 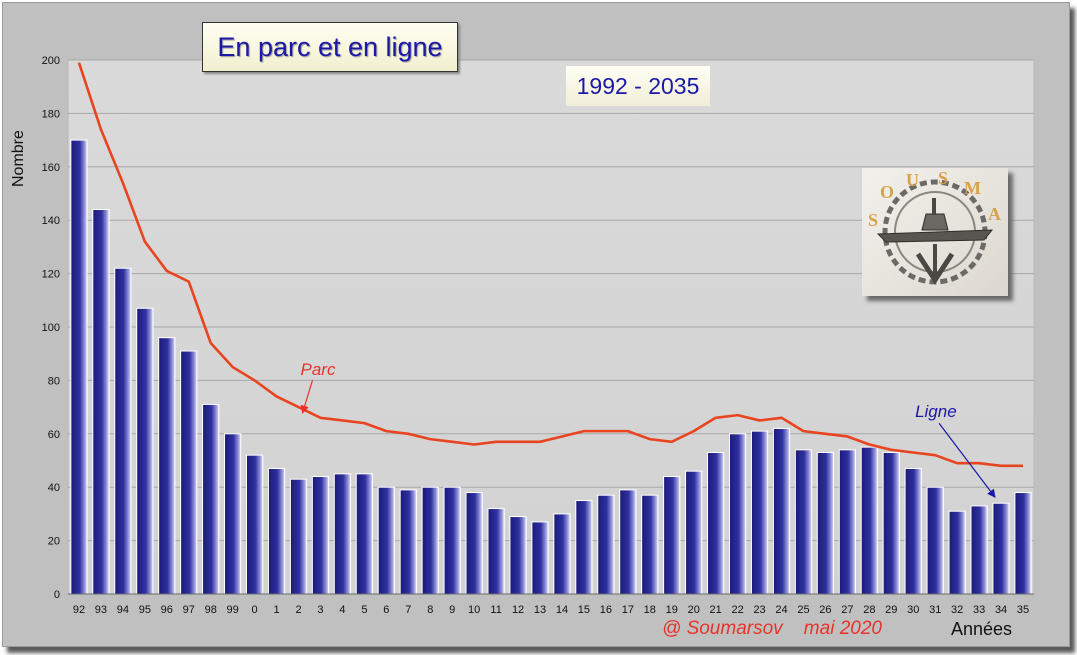 I want to click on x-tick-label: 13, so click(x=540, y=610).